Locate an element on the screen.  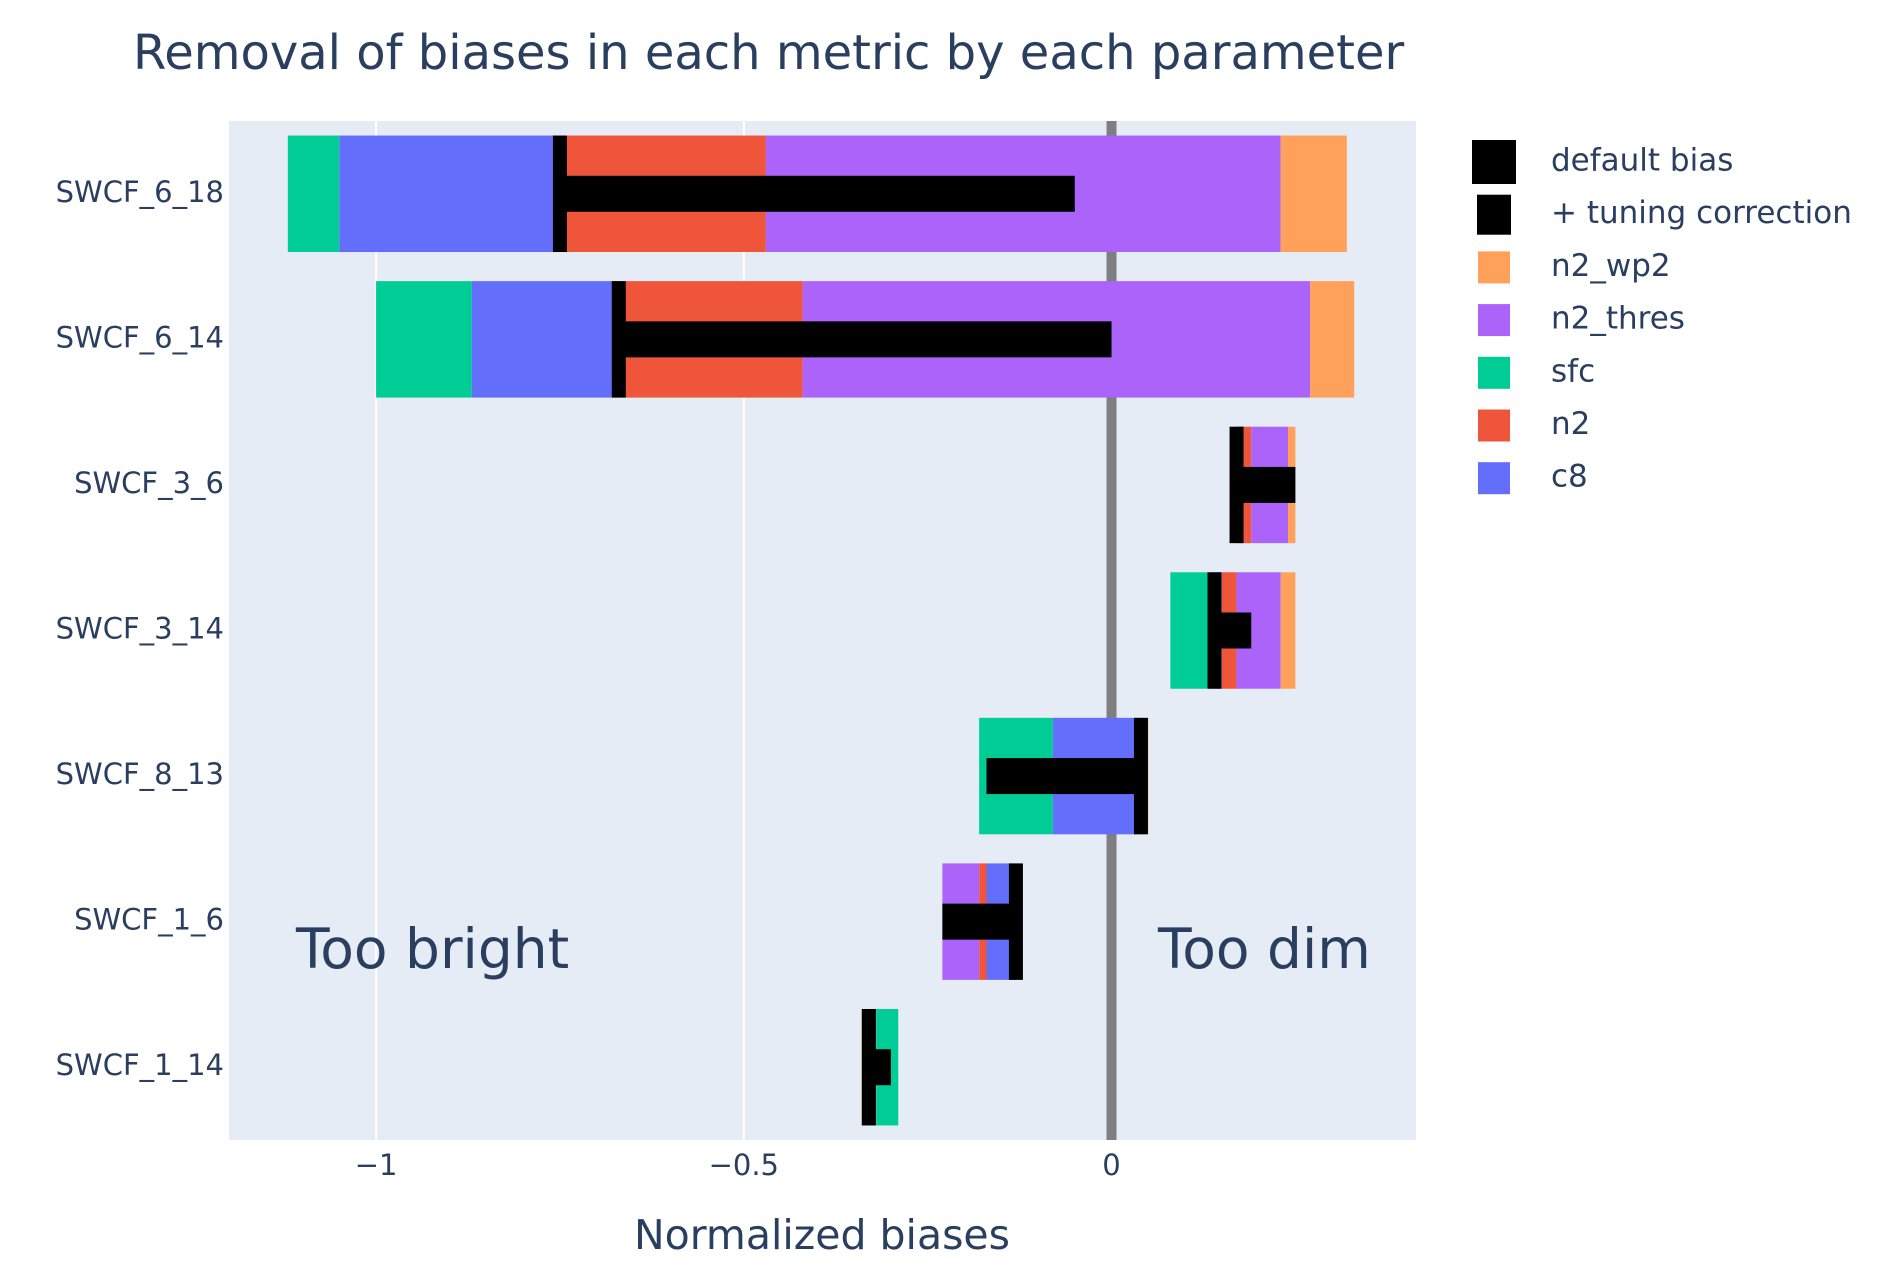
y-tick-label: SWCF_3_6 is located at coordinates (149, 483).